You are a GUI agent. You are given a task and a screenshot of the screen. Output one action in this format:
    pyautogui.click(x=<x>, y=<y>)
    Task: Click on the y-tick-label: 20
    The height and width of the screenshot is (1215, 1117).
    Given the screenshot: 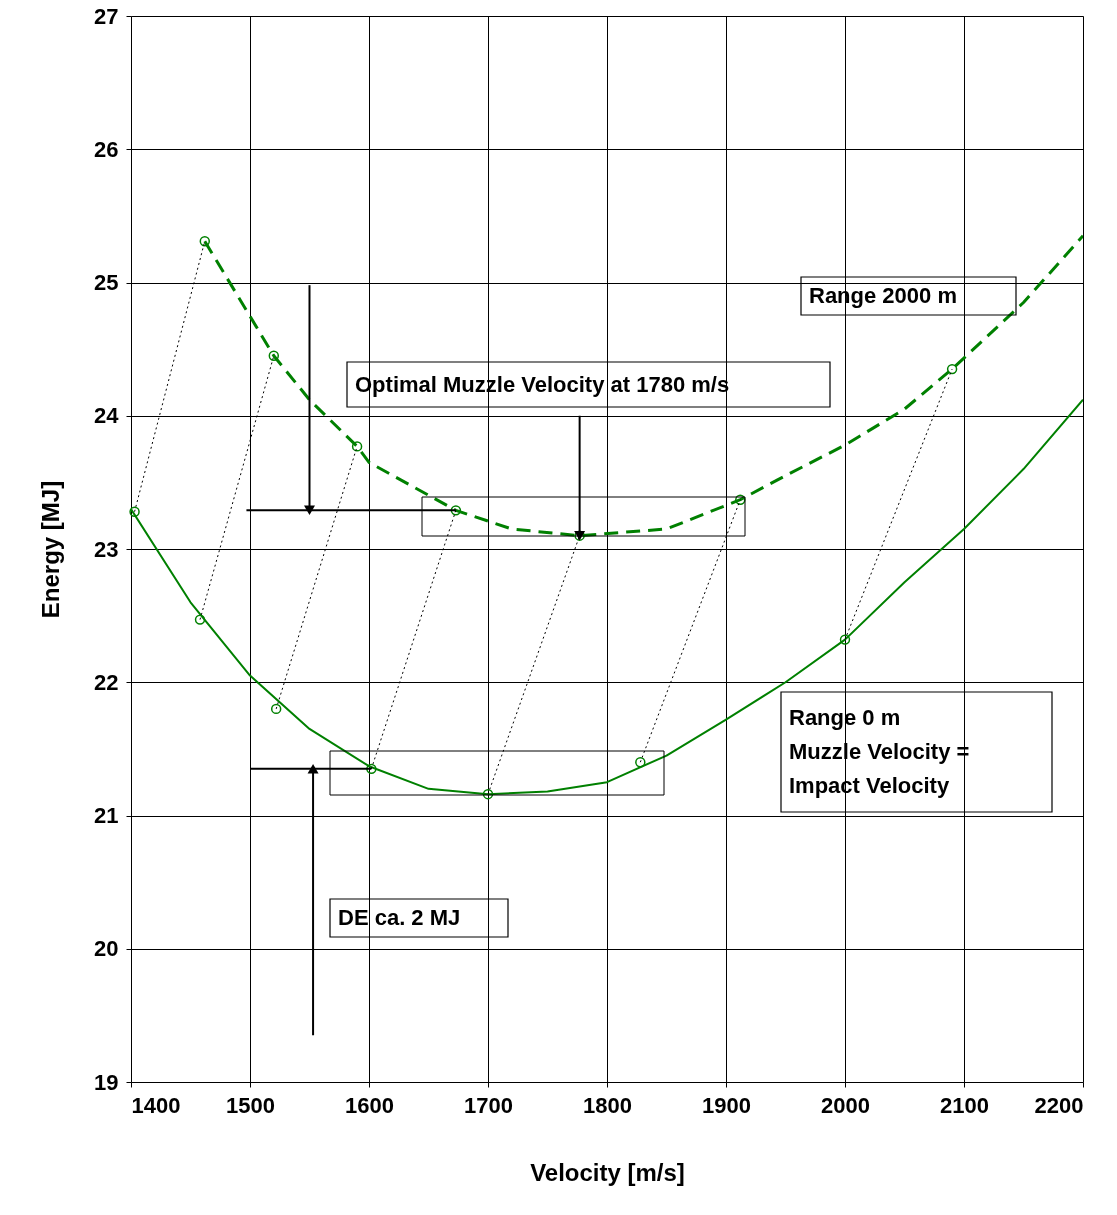 What is the action you would take?
    pyautogui.click(x=106, y=949)
    